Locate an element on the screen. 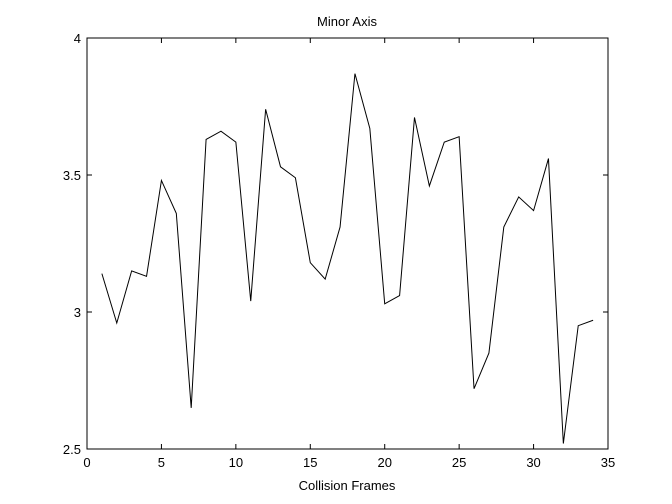 Image resolution: width=672 pixels, height=504 pixels. x-tick-label: 5 is located at coordinates (161, 462).